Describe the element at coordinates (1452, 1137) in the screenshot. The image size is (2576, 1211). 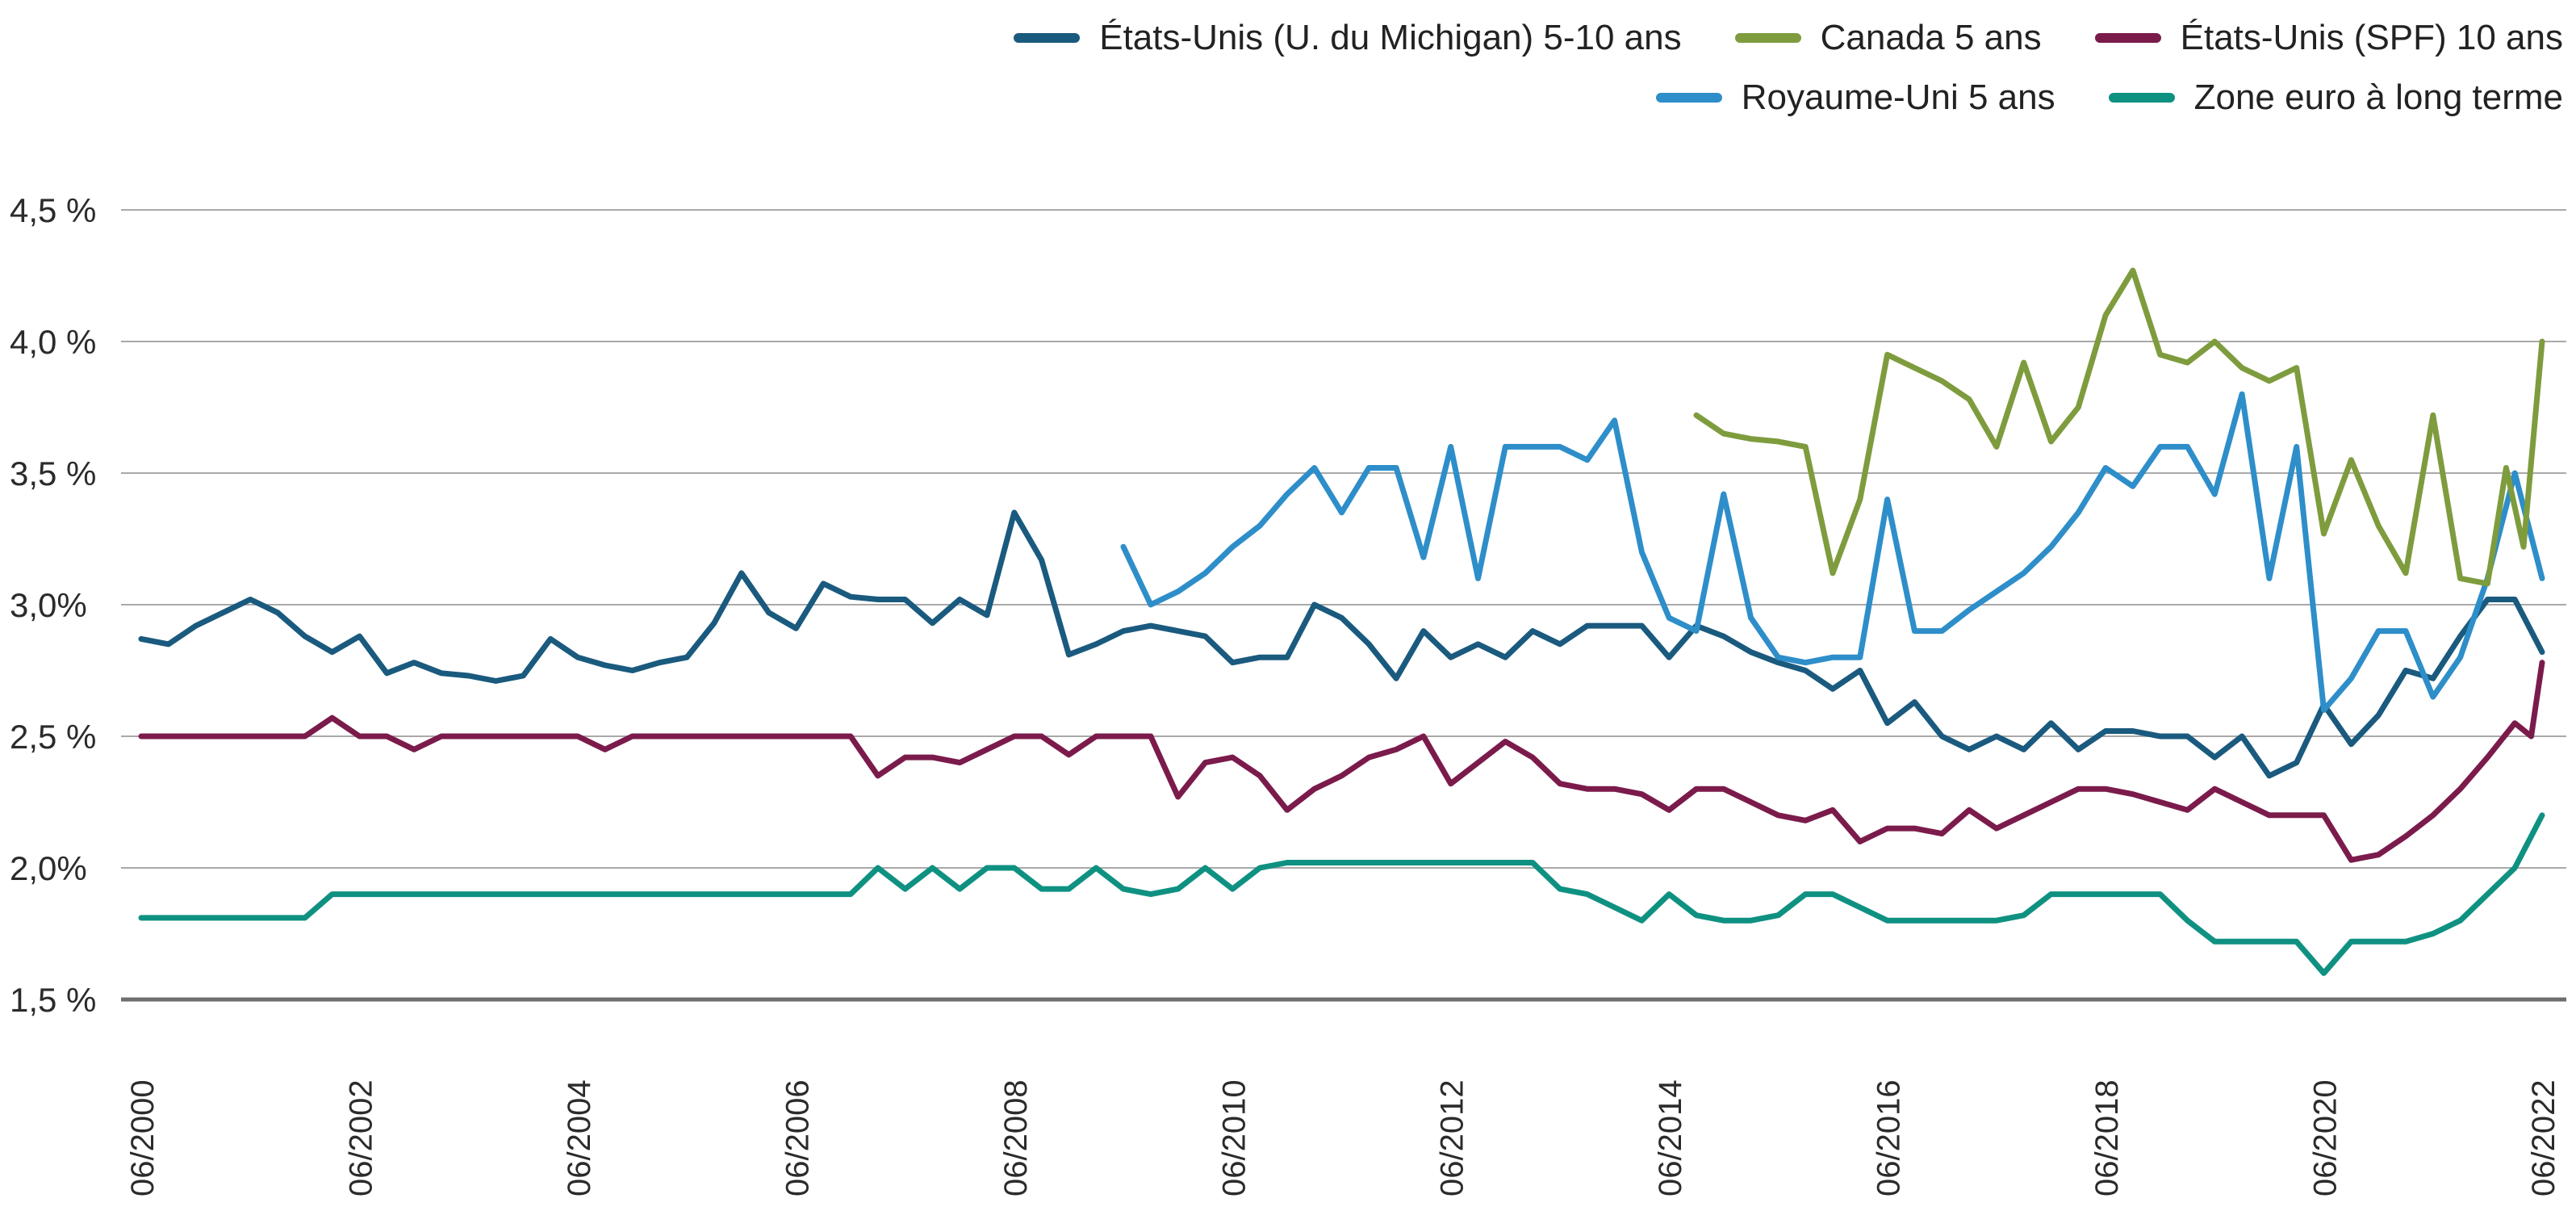
I see `x-tick-label-06-2012: 06/2012` at that location.